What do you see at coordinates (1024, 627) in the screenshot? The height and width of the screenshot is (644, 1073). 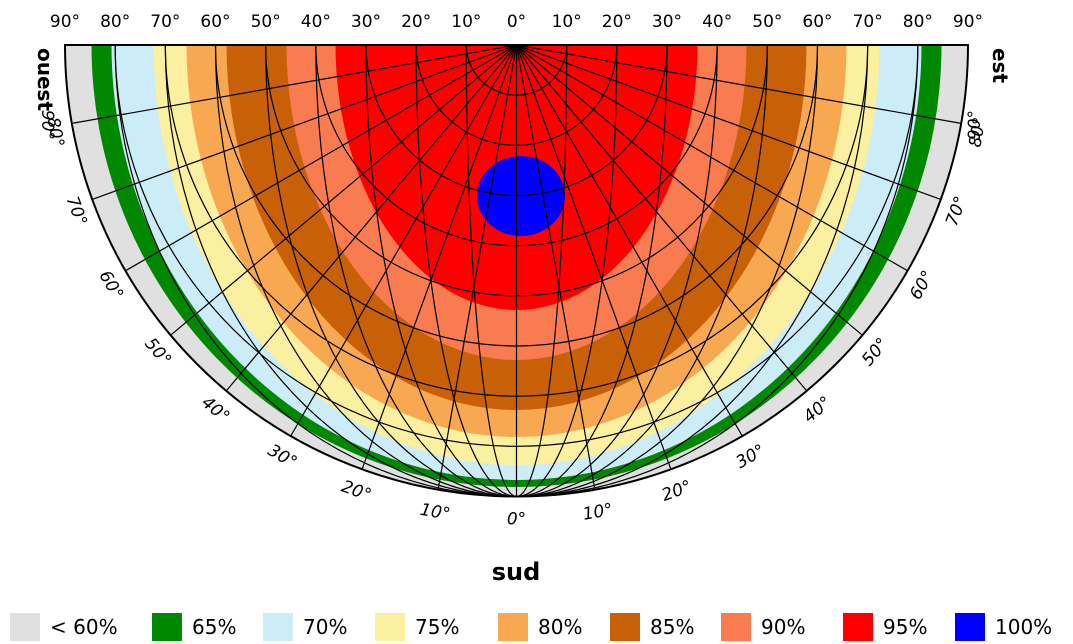 I see `legend-label: 100%` at bounding box center [1024, 627].